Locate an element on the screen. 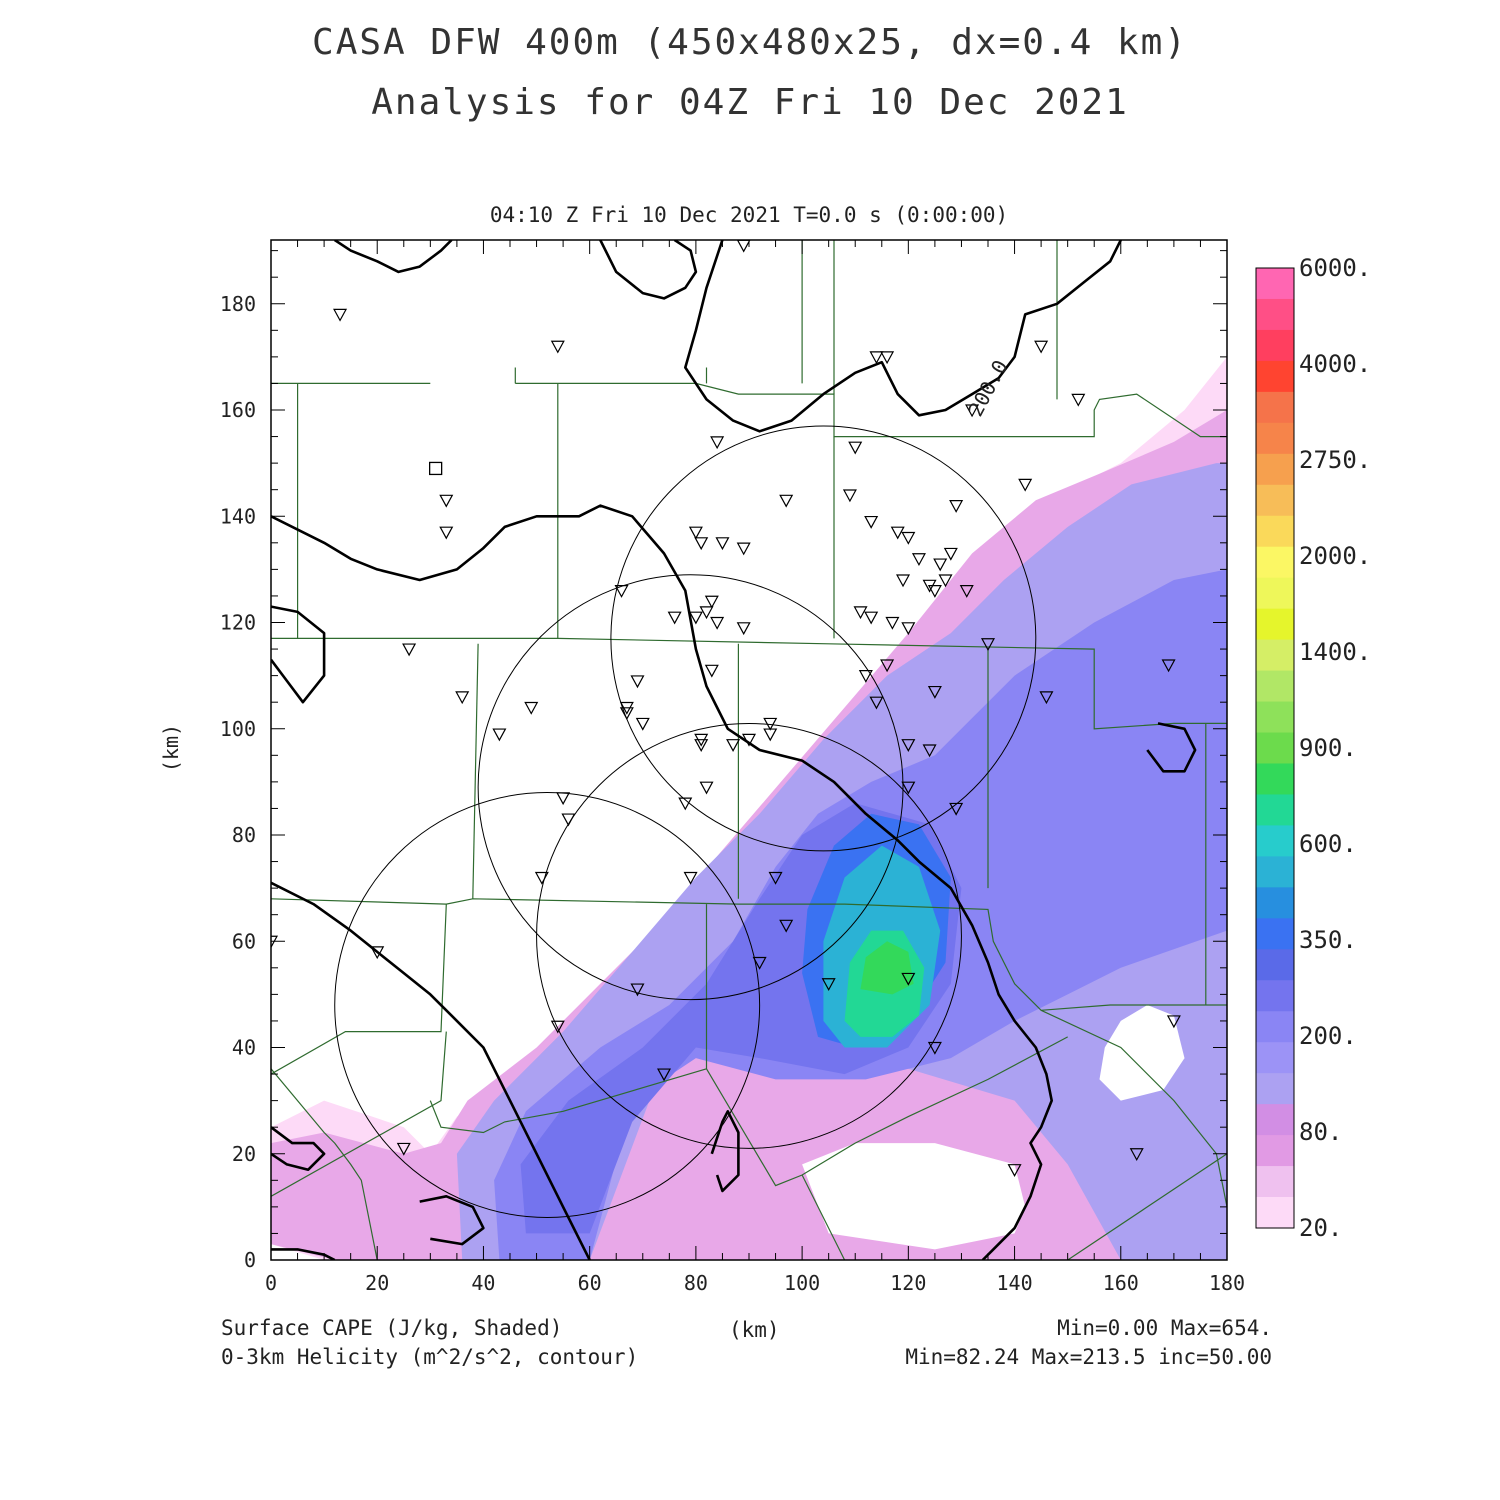 The image size is (1500, 1500). x-tick-label: 140 is located at coordinates (1014, 1283).